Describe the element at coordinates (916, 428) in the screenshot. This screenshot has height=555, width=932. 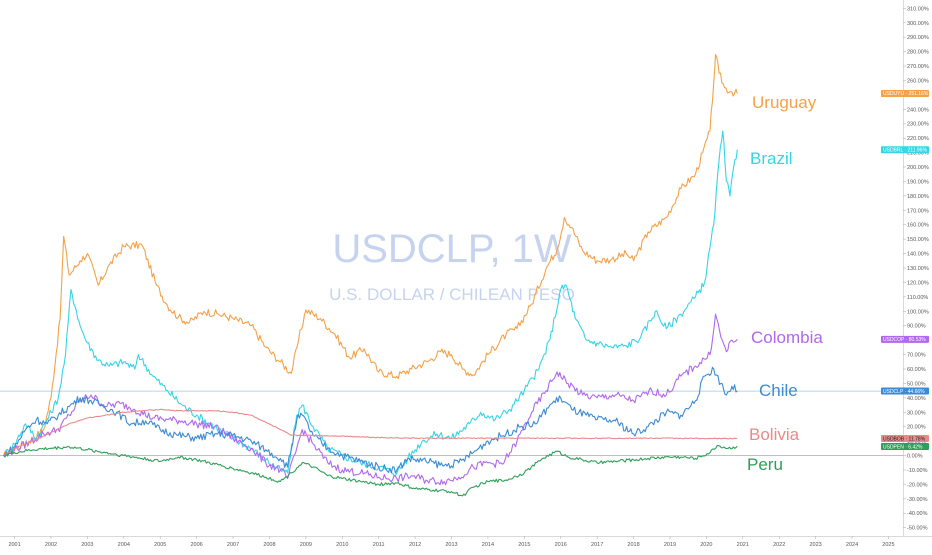
I see `y-tick-label: 20.00%` at that location.